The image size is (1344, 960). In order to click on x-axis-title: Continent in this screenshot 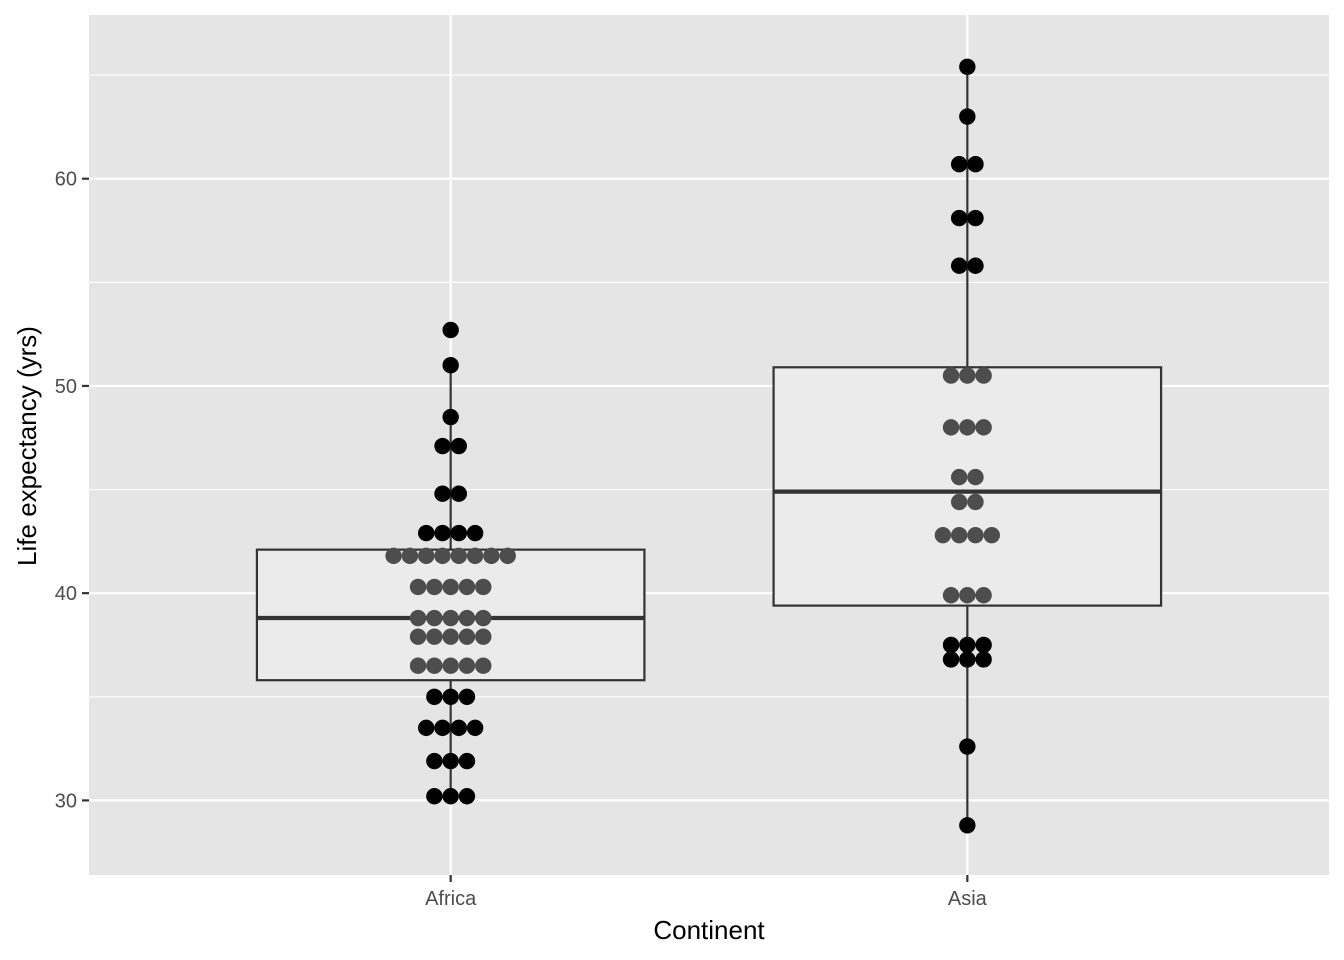, I will do `click(709, 930)`.